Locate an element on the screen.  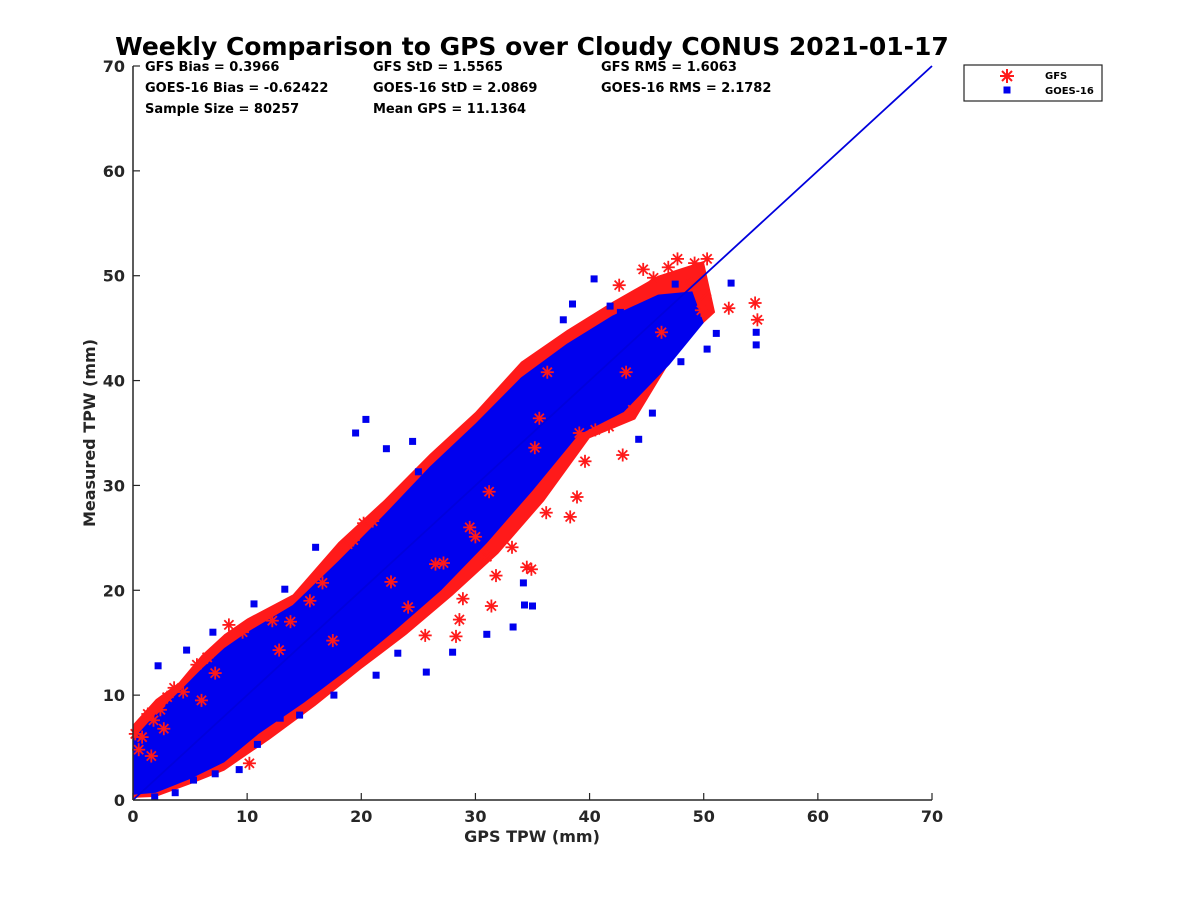
x-axis-ticks: 0 10 20 30 40 50 60 70 is located at coordinates (535, 809).